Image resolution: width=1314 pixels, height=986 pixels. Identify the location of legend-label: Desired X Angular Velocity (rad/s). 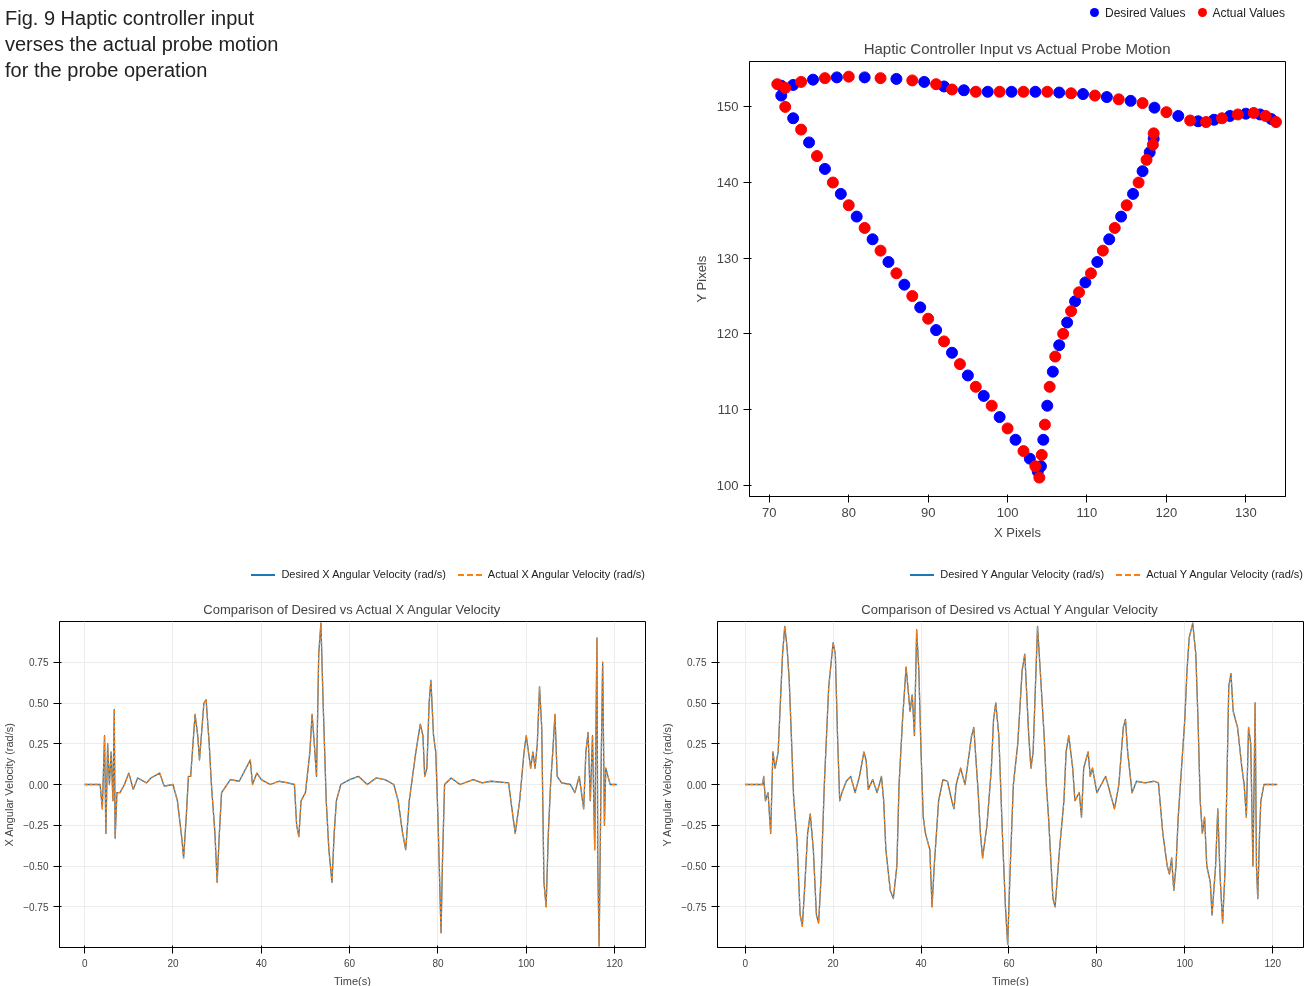
(363, 574).